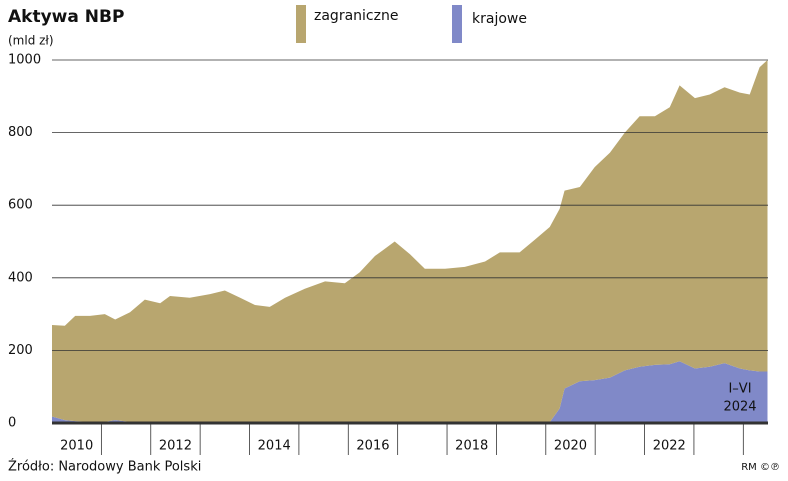 Image resolution: width=788 pixels, height=481 pixels. I want to click on chart-title: Aktywa NBP, so click(66, 17).